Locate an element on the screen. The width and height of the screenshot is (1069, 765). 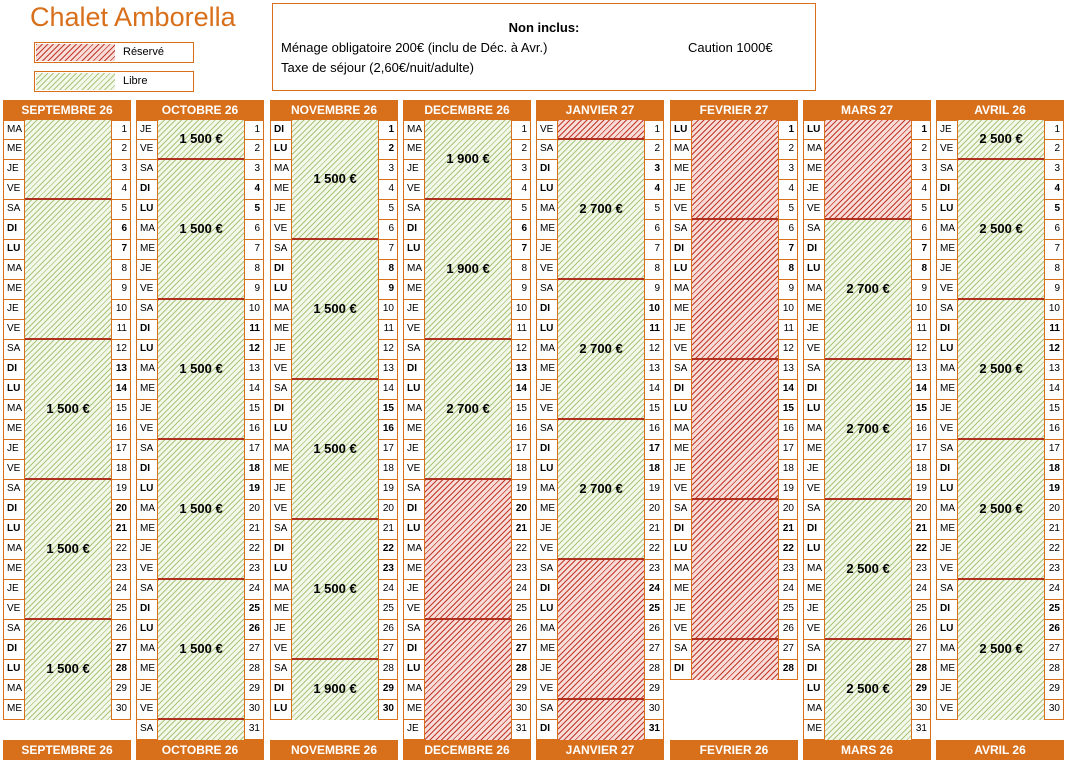
day-row: JE 10 is located at coordinates (467, 310).